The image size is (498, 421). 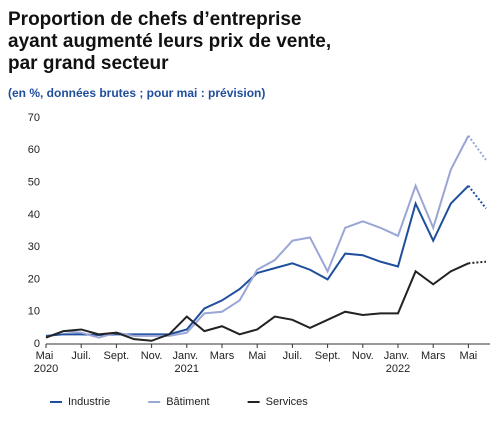 What do you see at coordinates (34, 182) in the screenshot?
I see `y-tick-label: 50` at bounding box center [34, 182].